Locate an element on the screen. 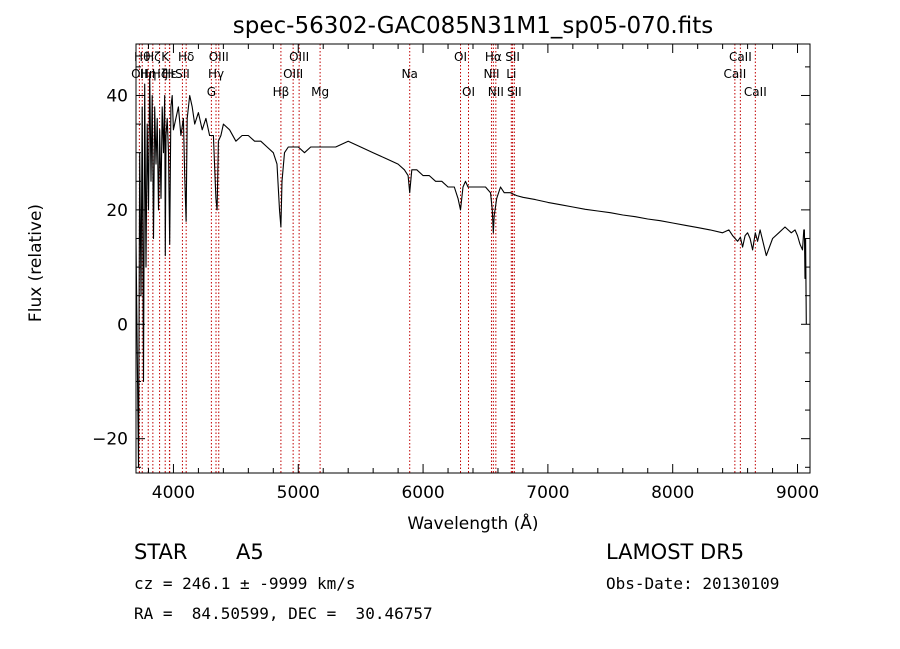 The width and height of the screenshot is (900, 649). y-tick-label-3: 40 is located at coordinates (117, 96).